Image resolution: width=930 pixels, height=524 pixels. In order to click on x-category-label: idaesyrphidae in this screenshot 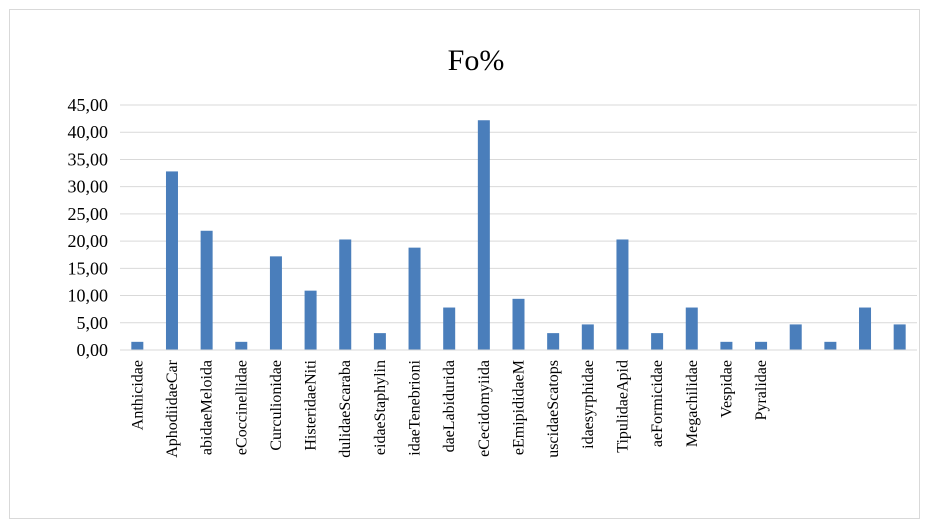, I will do `click(588, 404)`.